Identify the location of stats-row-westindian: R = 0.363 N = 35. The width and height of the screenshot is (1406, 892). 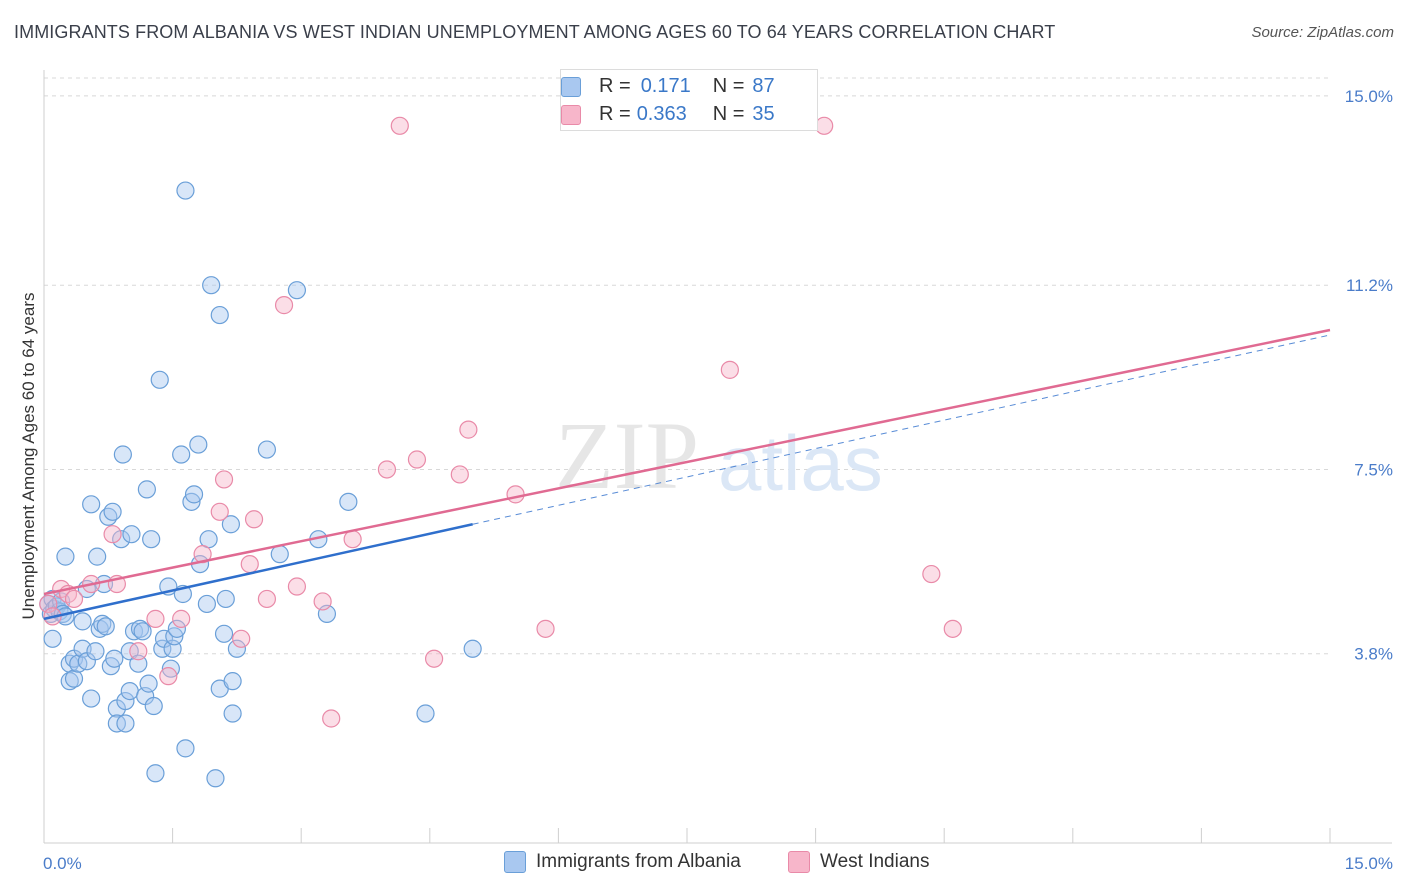
(668, 114).